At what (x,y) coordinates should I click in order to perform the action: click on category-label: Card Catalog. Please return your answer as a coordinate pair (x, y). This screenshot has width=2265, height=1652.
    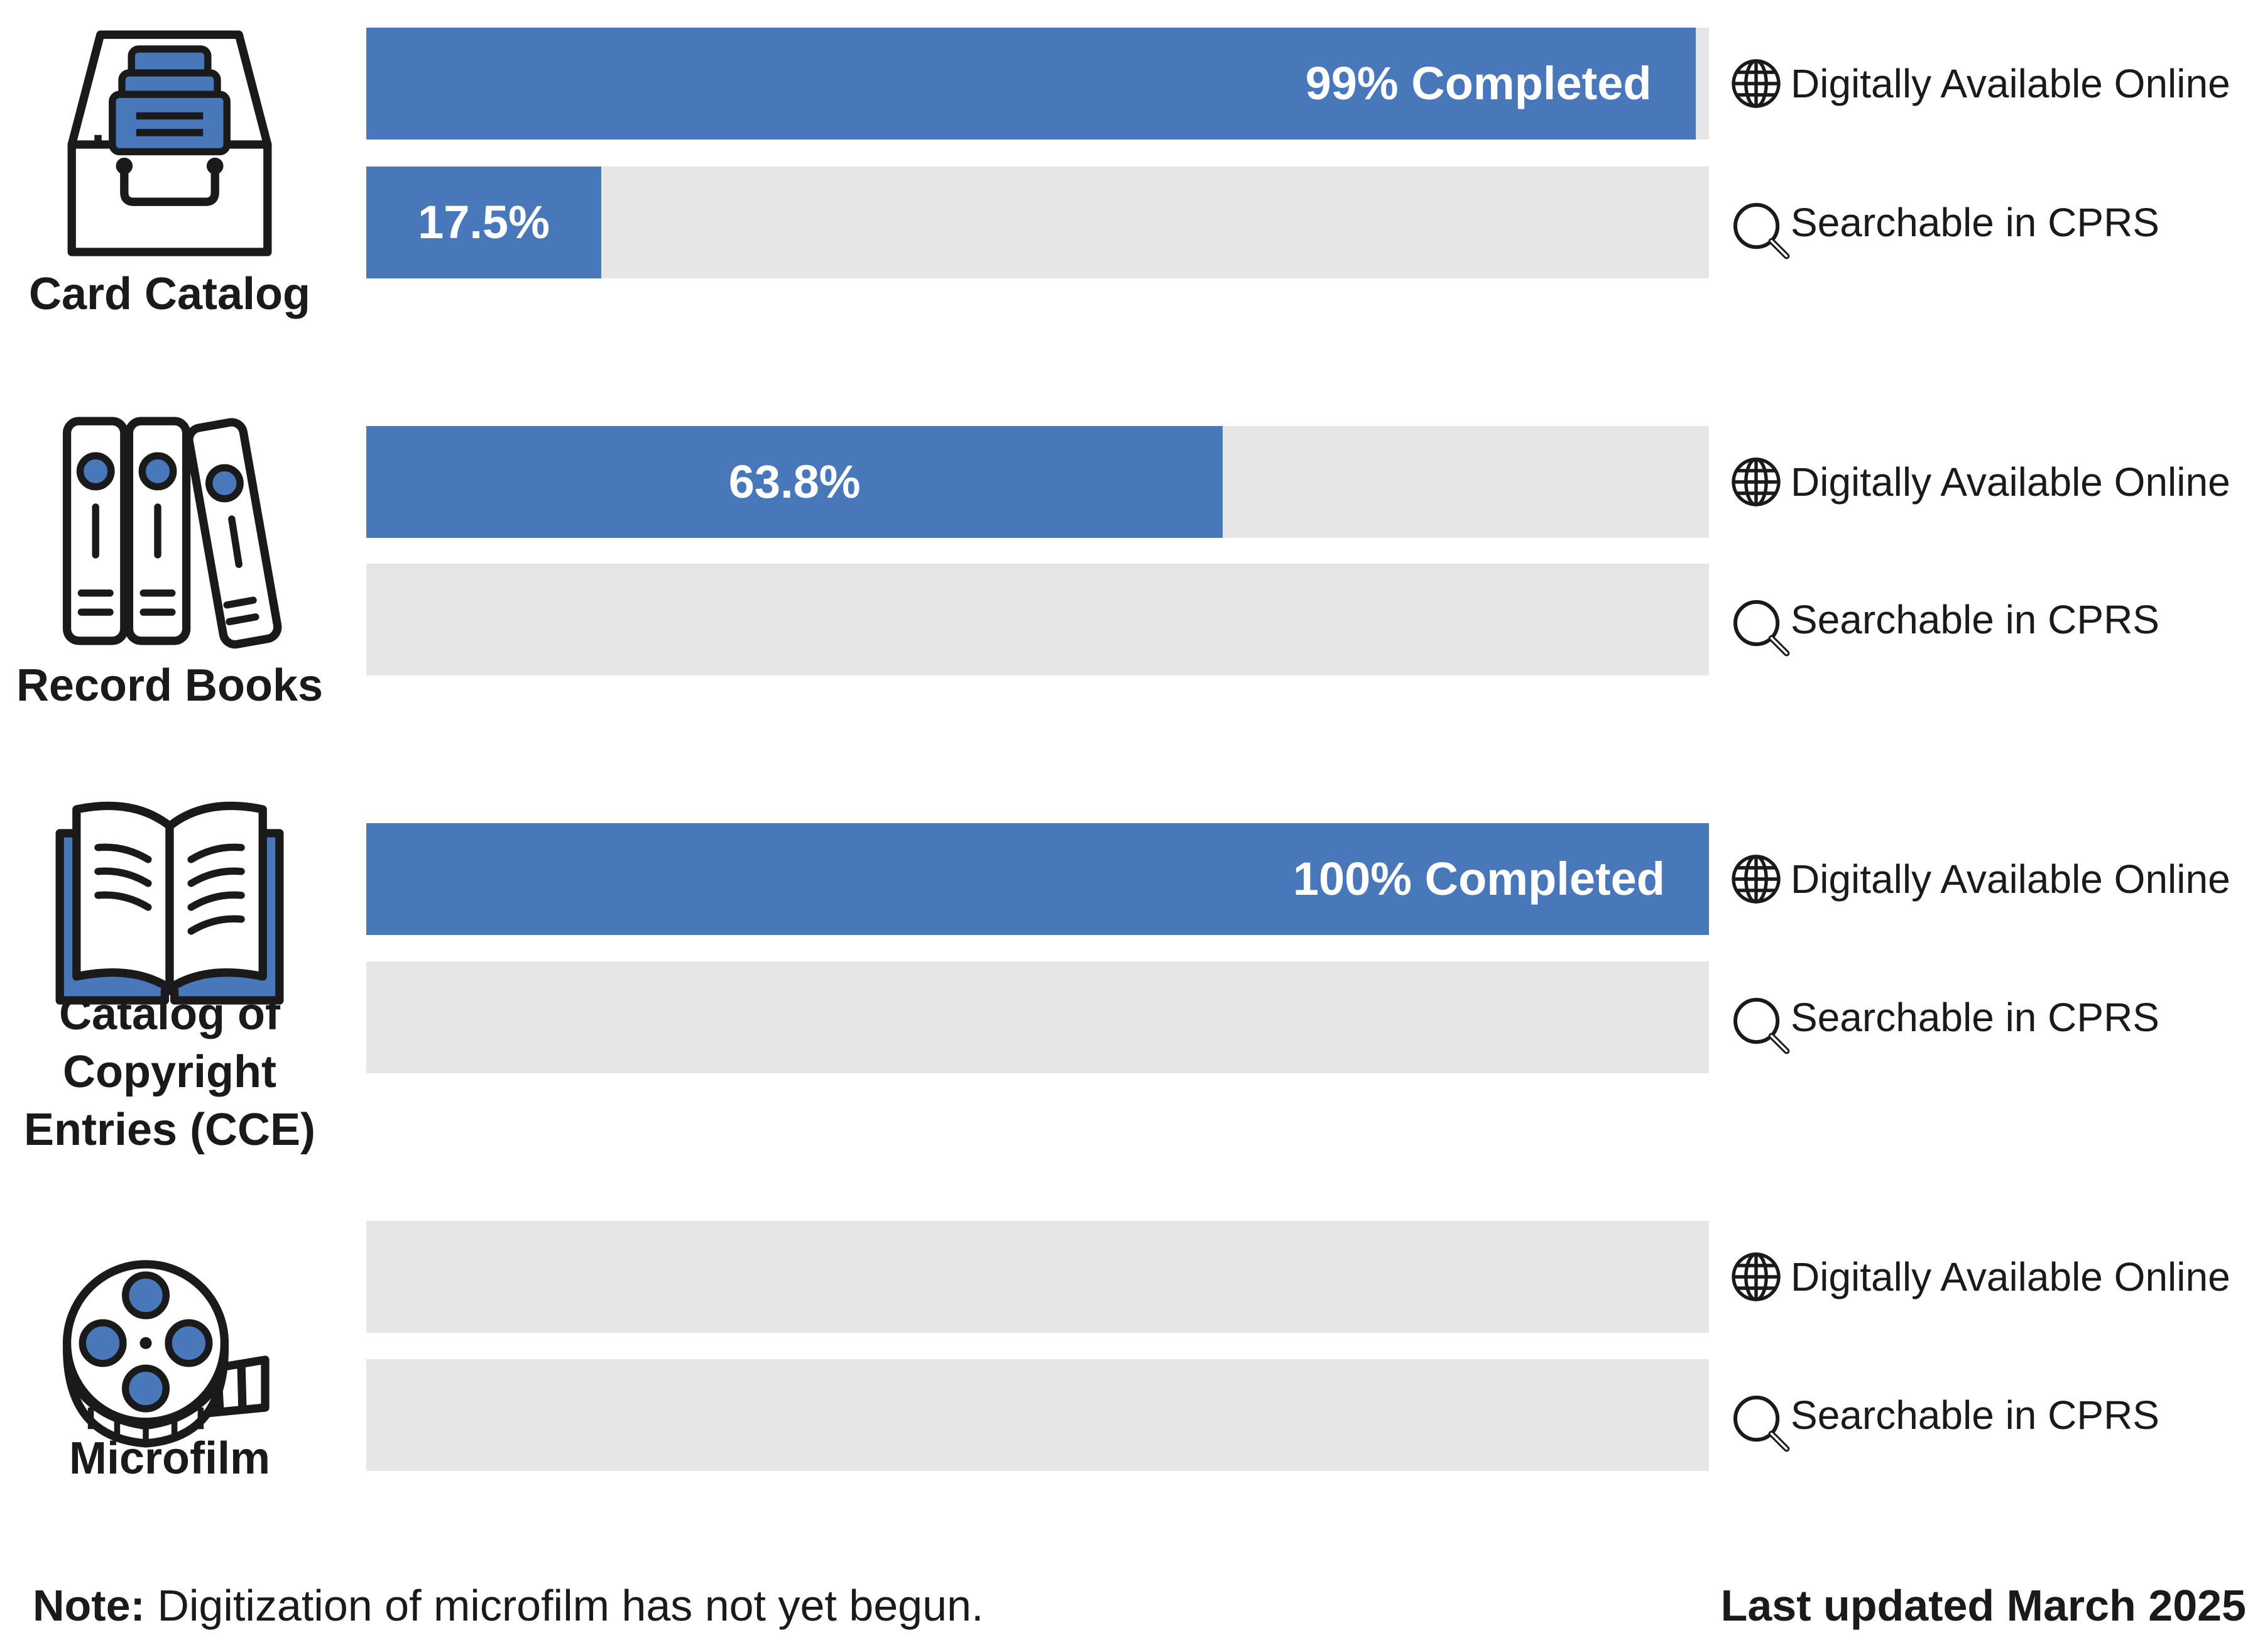
    Looking at the image, I should click on (169, 294).